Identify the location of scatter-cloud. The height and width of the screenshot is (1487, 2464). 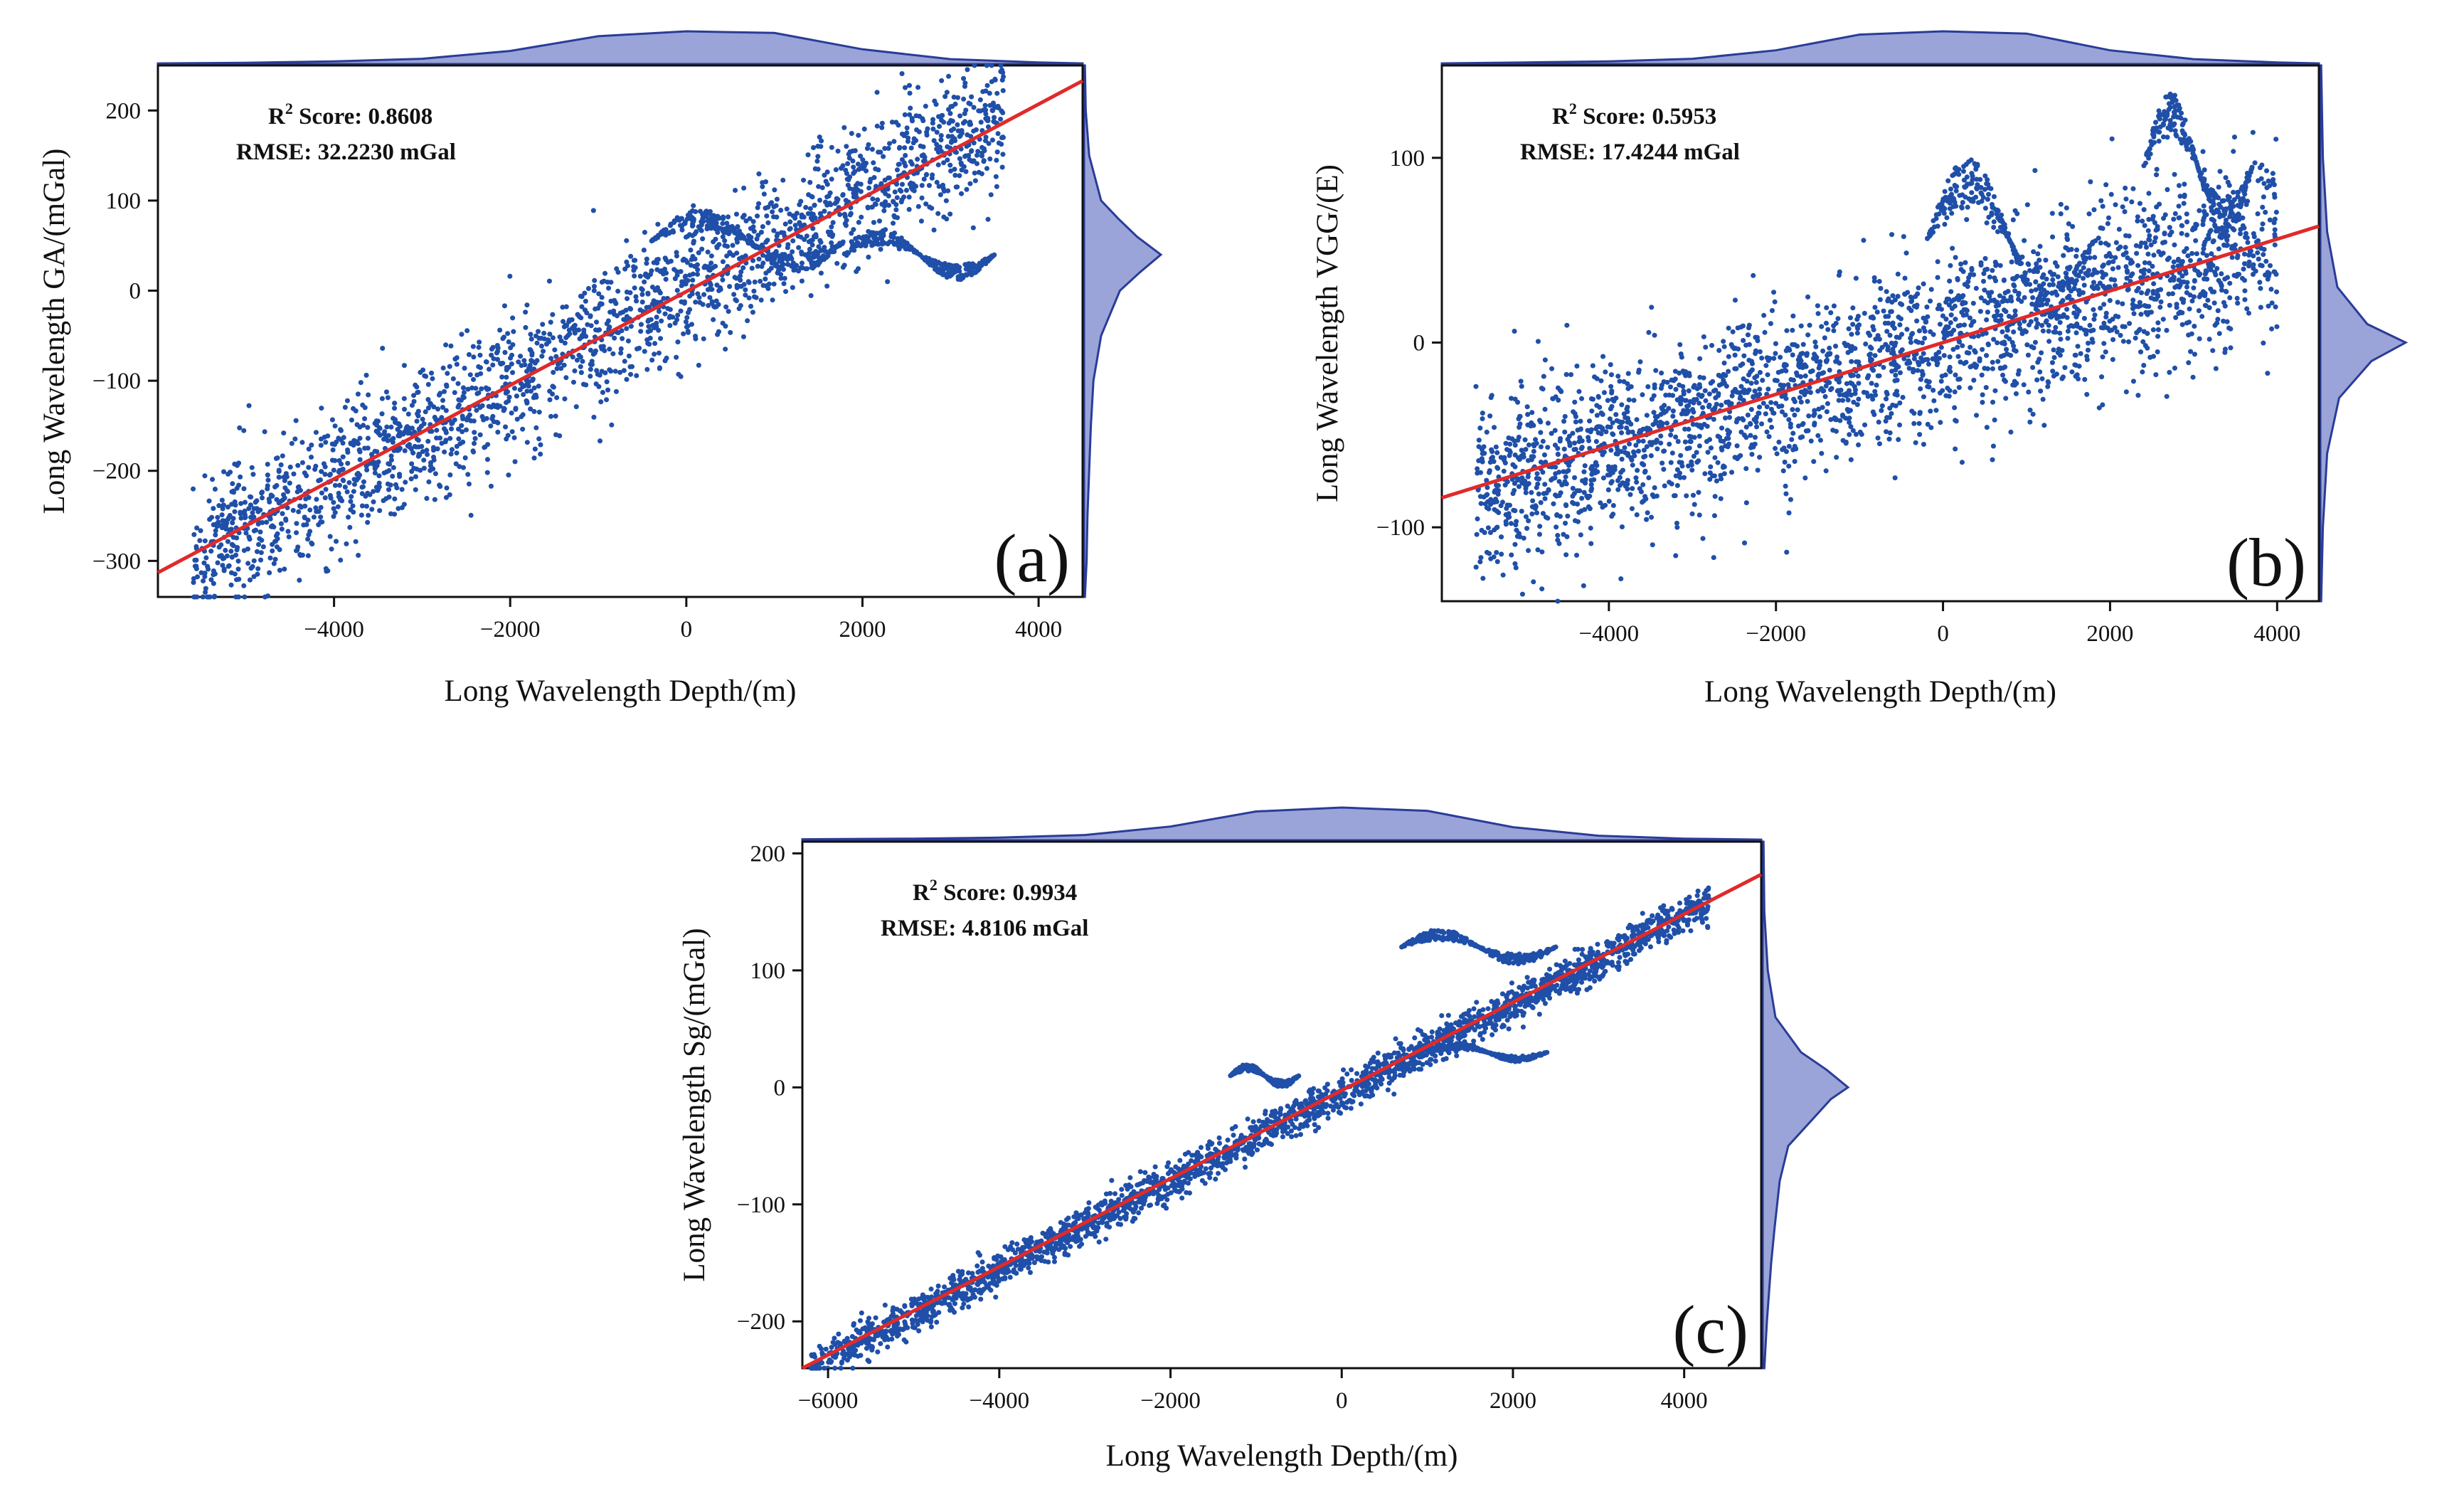
(1877, 347).